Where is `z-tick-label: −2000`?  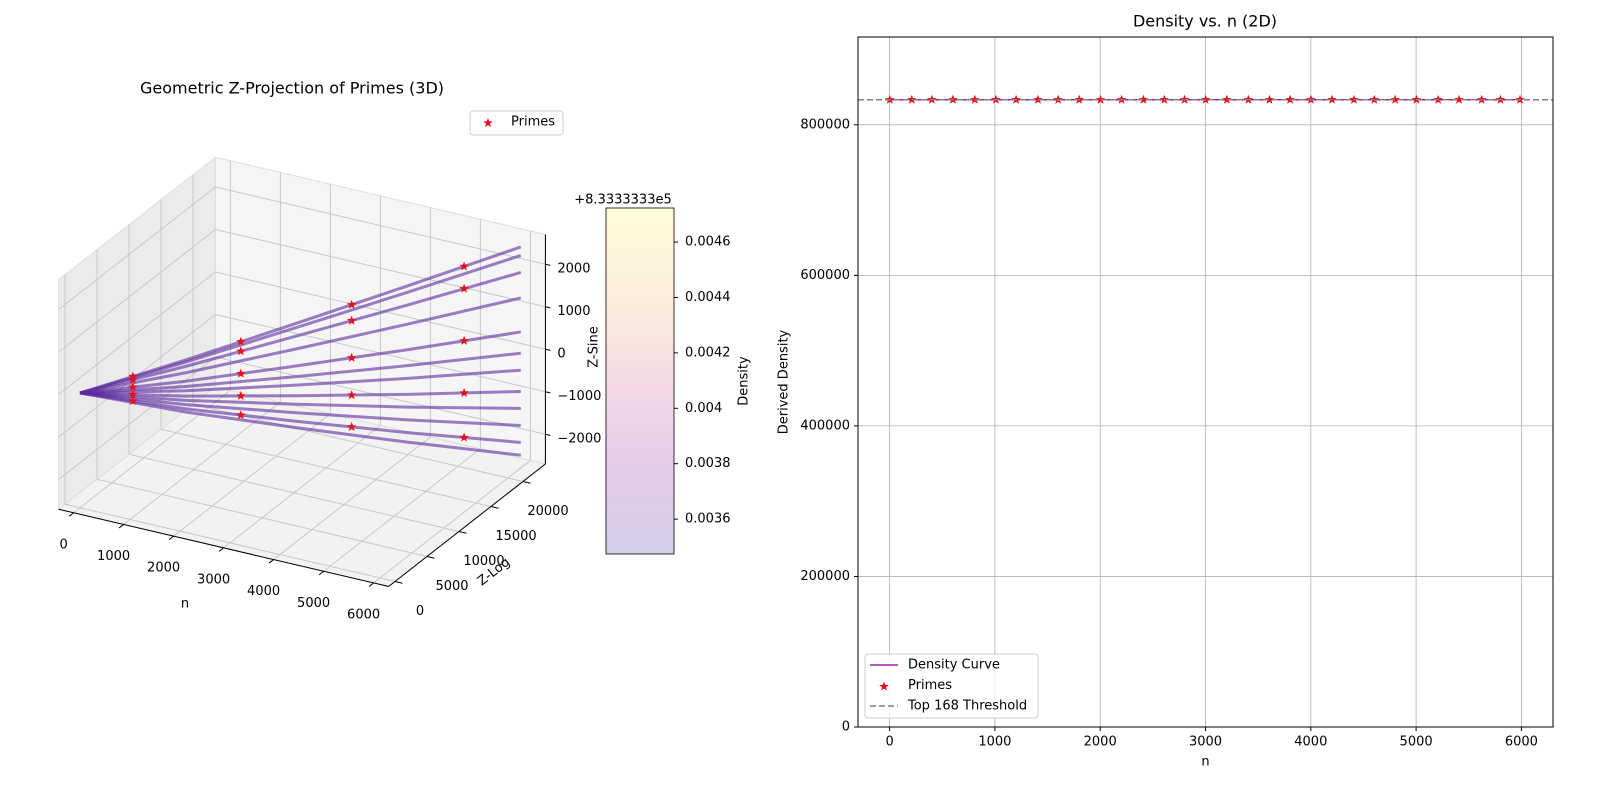
z-tick-label: −2000 is located at coordinates (579, 439).